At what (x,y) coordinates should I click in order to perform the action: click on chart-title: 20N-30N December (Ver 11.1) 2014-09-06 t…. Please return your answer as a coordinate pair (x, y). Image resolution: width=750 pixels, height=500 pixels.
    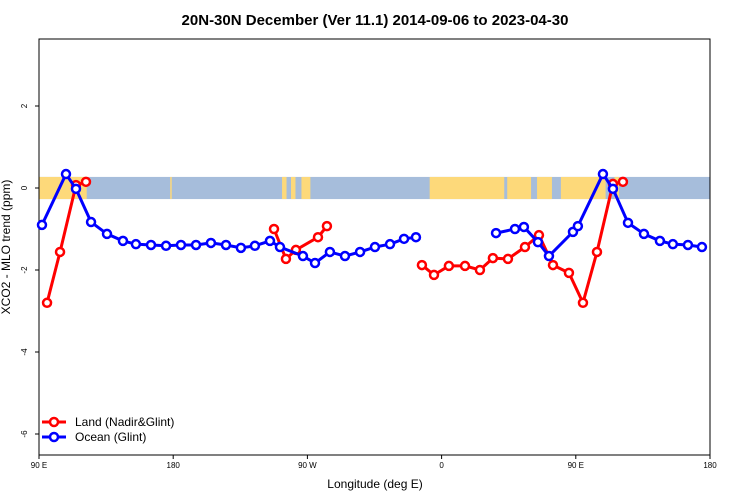
    Looking at the image, I should click on (375, 20).